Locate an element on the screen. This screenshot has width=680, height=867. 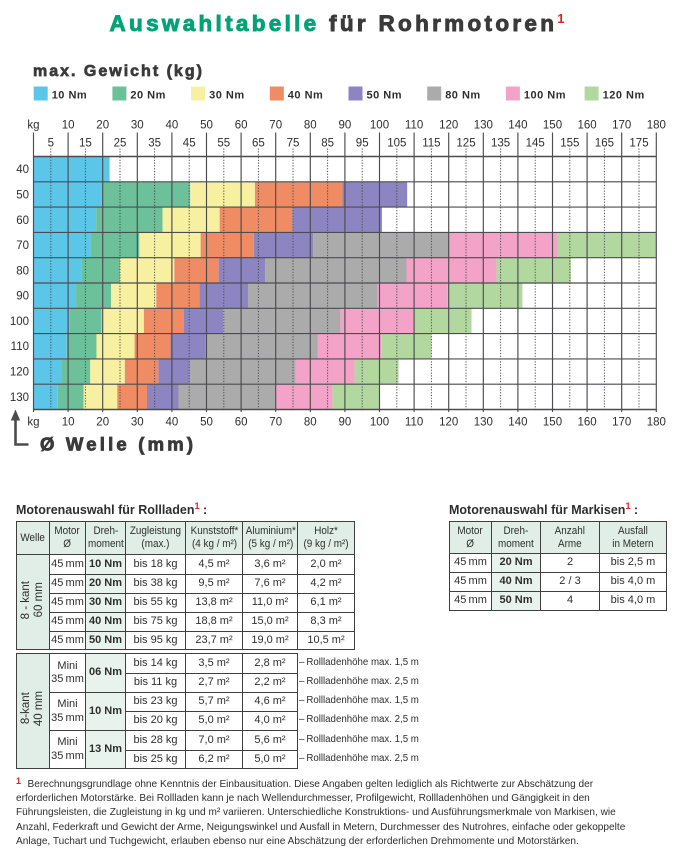
svg-text: Ø Welle (mm) is located at coordinates (118, 444).